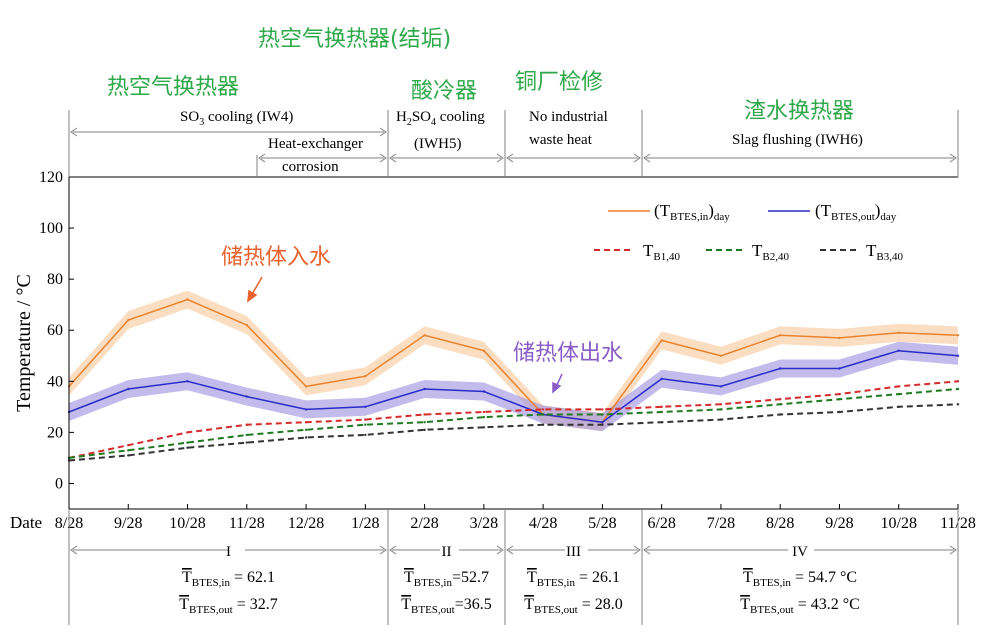 This screenshot has height=639, width=1001. I want to click on noind-line2: waste heat, so click(561, 140).